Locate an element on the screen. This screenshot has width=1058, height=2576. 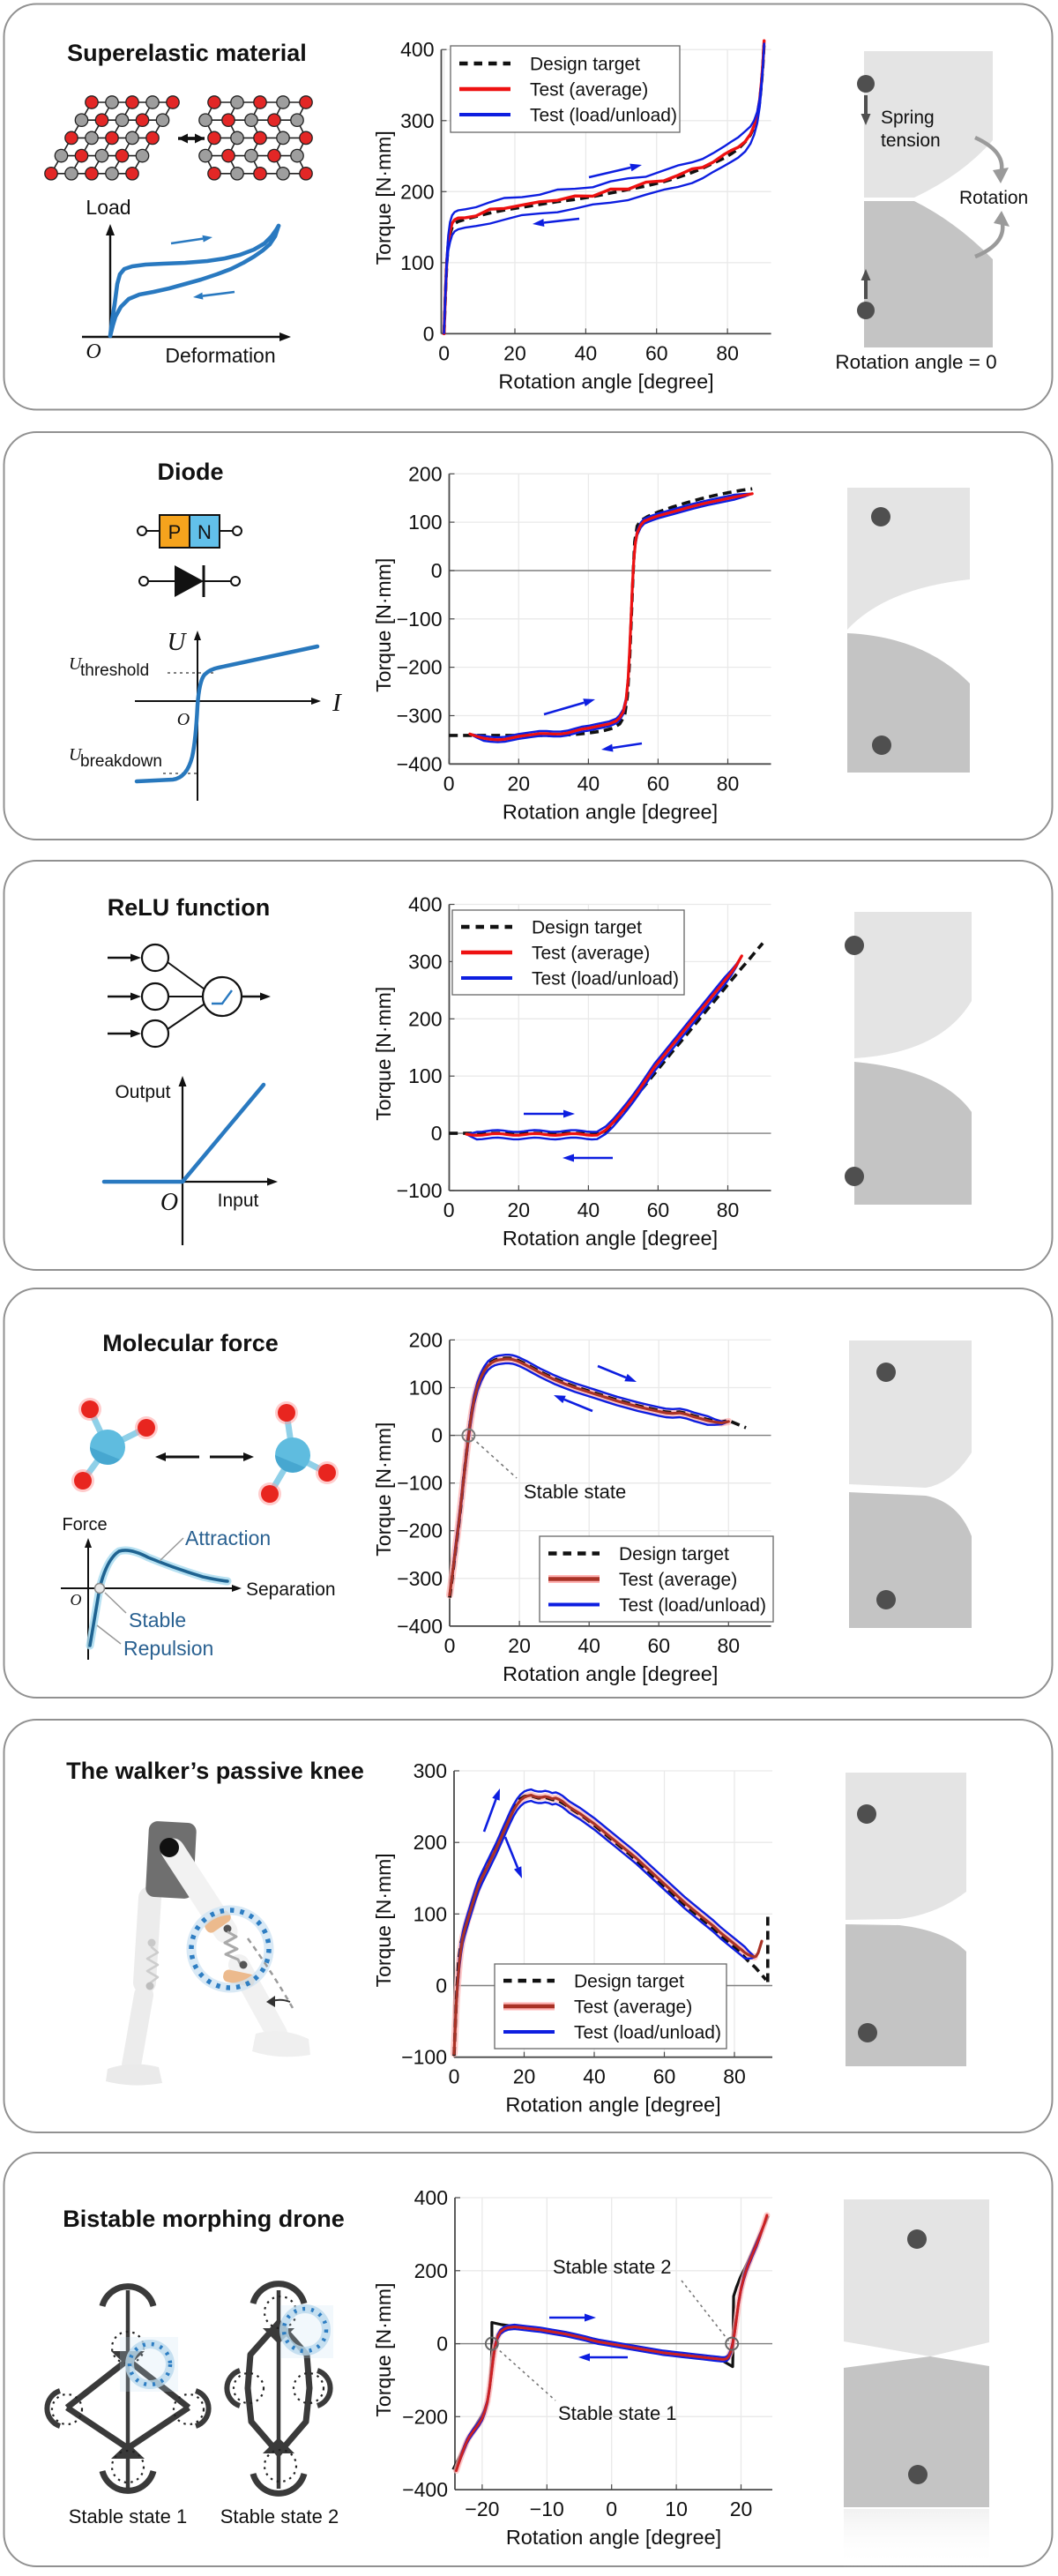
svg-text: Molecular force is located at coordinates (190, 1343).